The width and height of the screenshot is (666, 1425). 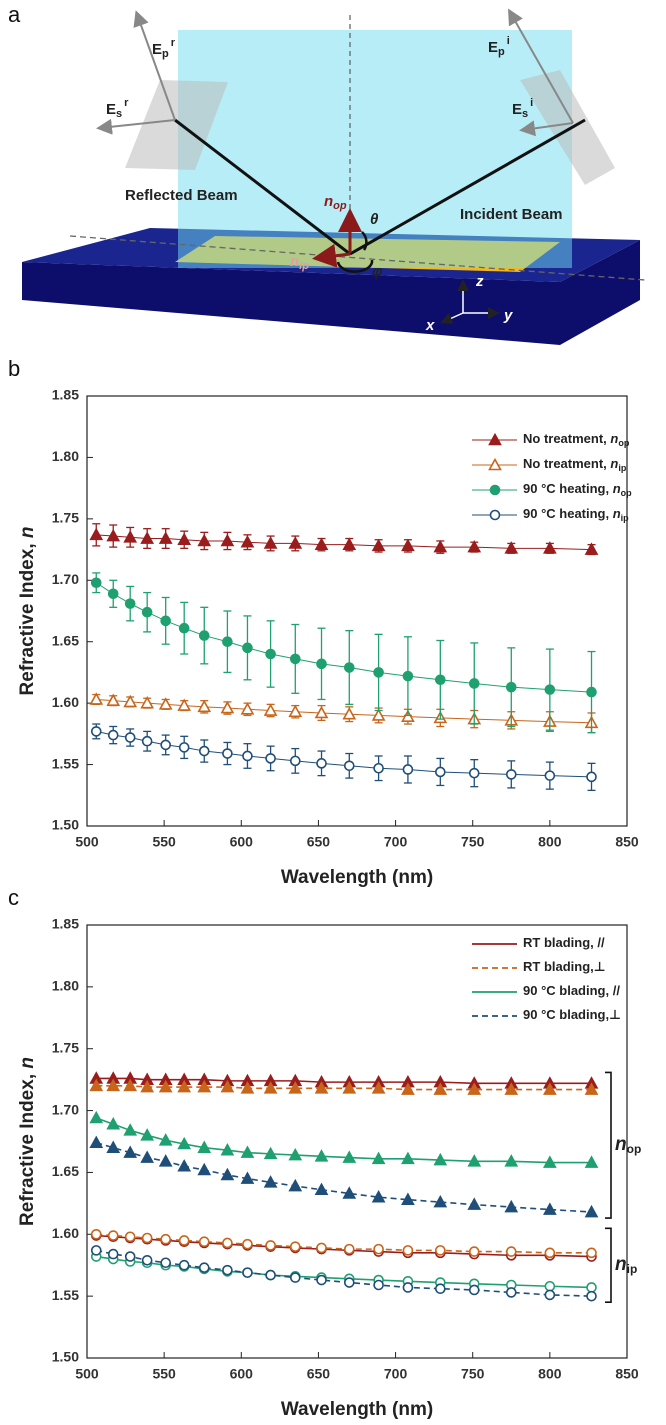 I want to click on legend-label: No treatment, nop, so click(x=576, y=439).